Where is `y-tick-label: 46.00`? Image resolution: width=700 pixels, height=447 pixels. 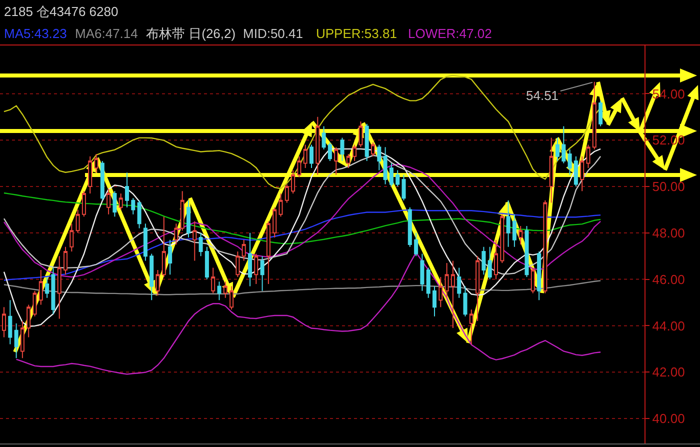 y-tick-label: 46.00 is located at coordinates (668, 279).